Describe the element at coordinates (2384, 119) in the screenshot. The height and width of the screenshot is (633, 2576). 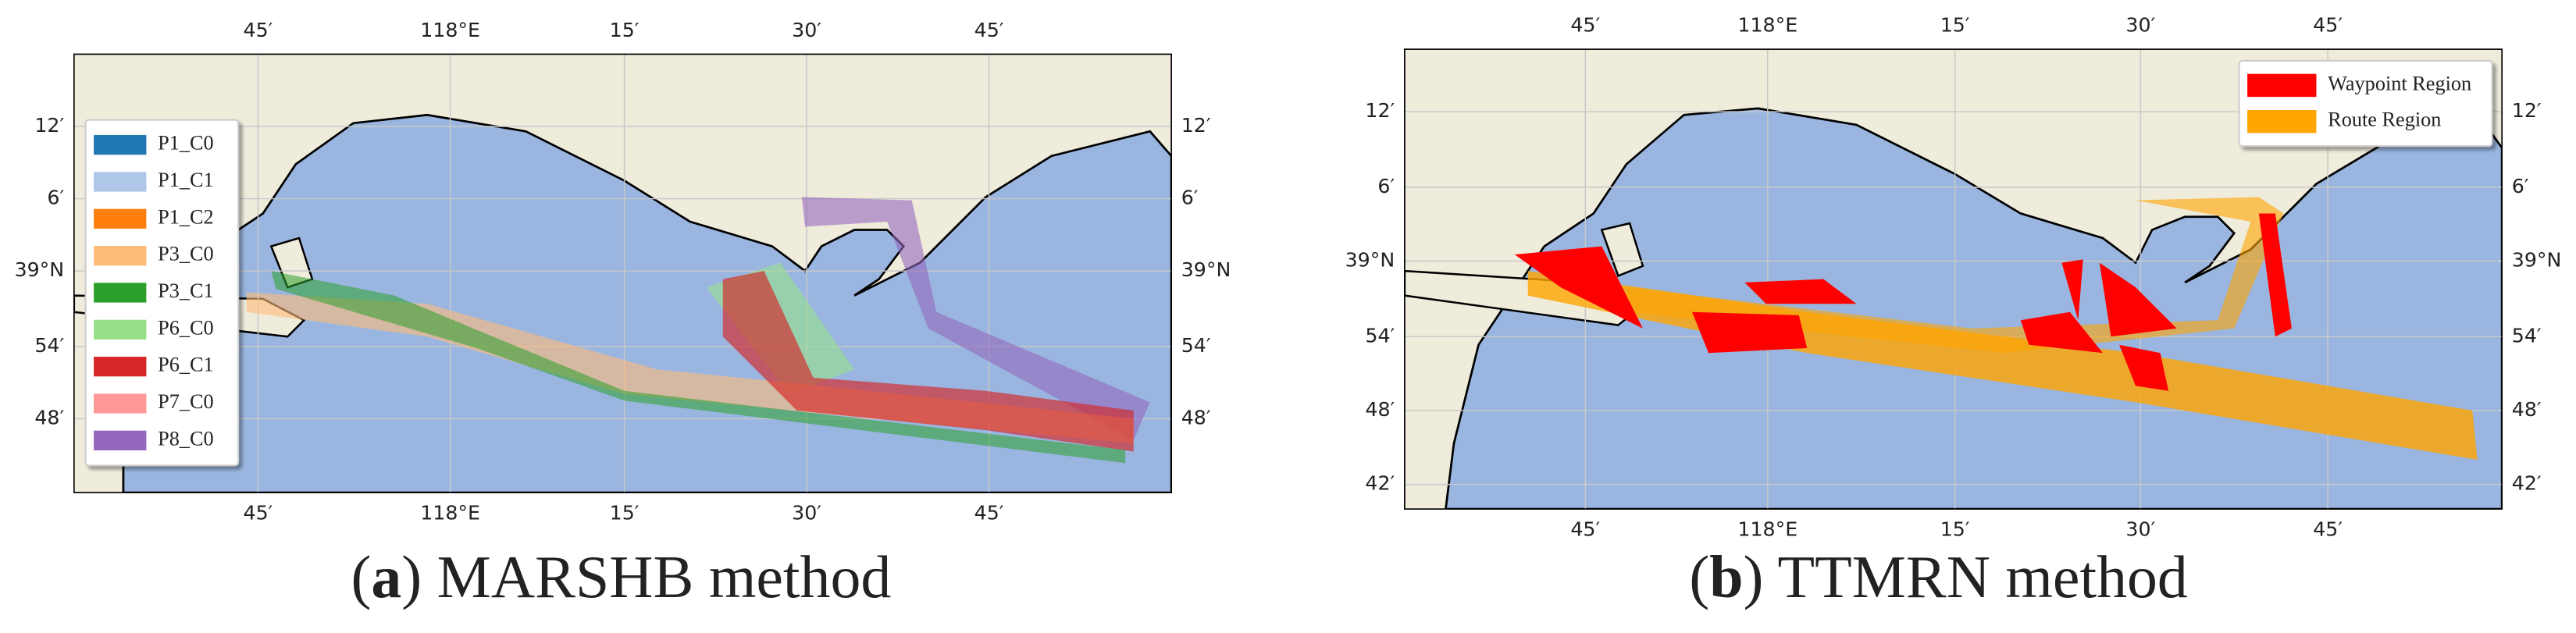
I see `legend-label: Route Region` at that location.